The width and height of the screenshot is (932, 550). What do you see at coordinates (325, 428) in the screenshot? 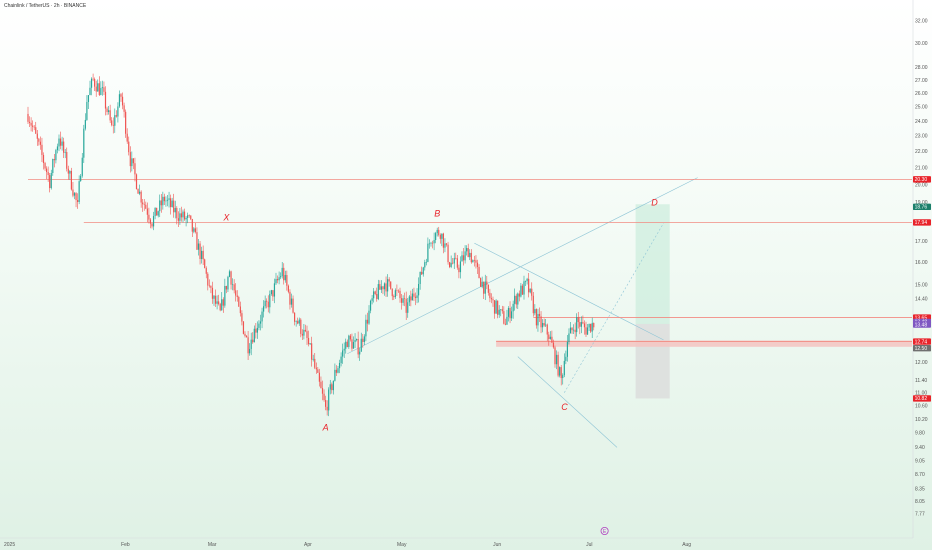
I see `wave-label-a: A` at bounding box center [325, 428].